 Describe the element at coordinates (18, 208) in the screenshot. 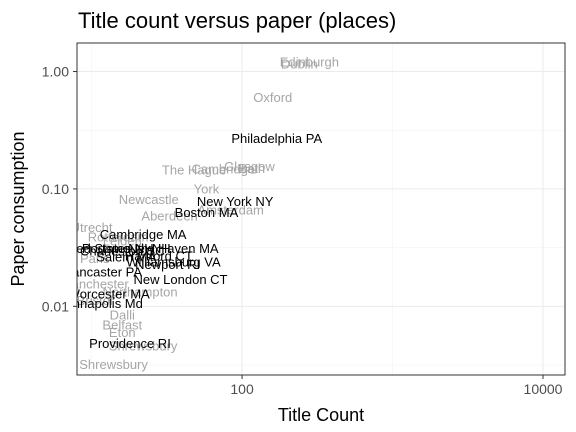

I see `y-axis-title: Paper consumption` at that location.